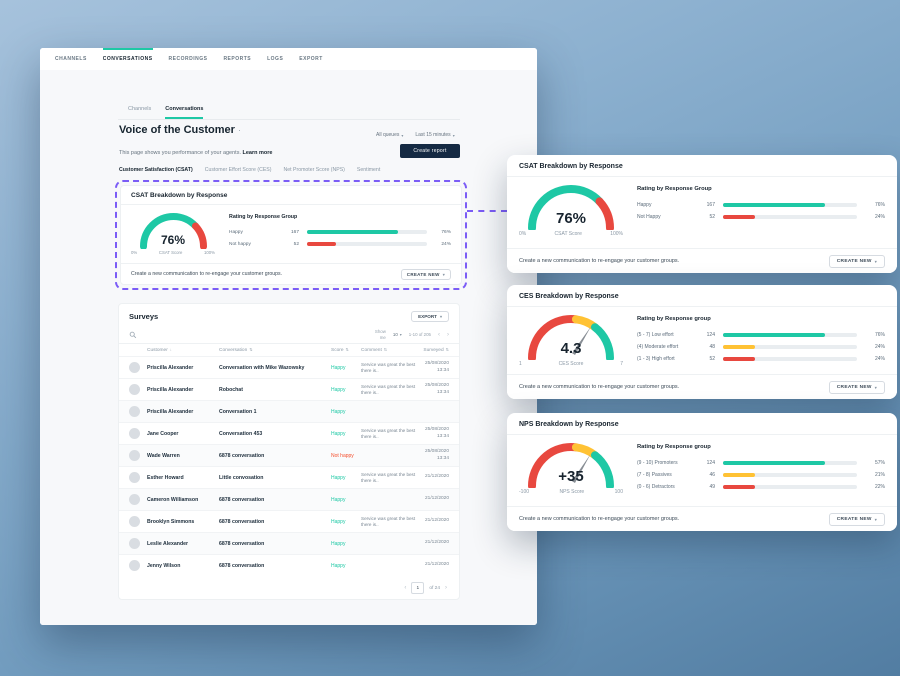  What do you see at coordinates (311, 59) in the screenshot?
I see `nav-item-export: EXPORT` at bounding box center [311, 59].